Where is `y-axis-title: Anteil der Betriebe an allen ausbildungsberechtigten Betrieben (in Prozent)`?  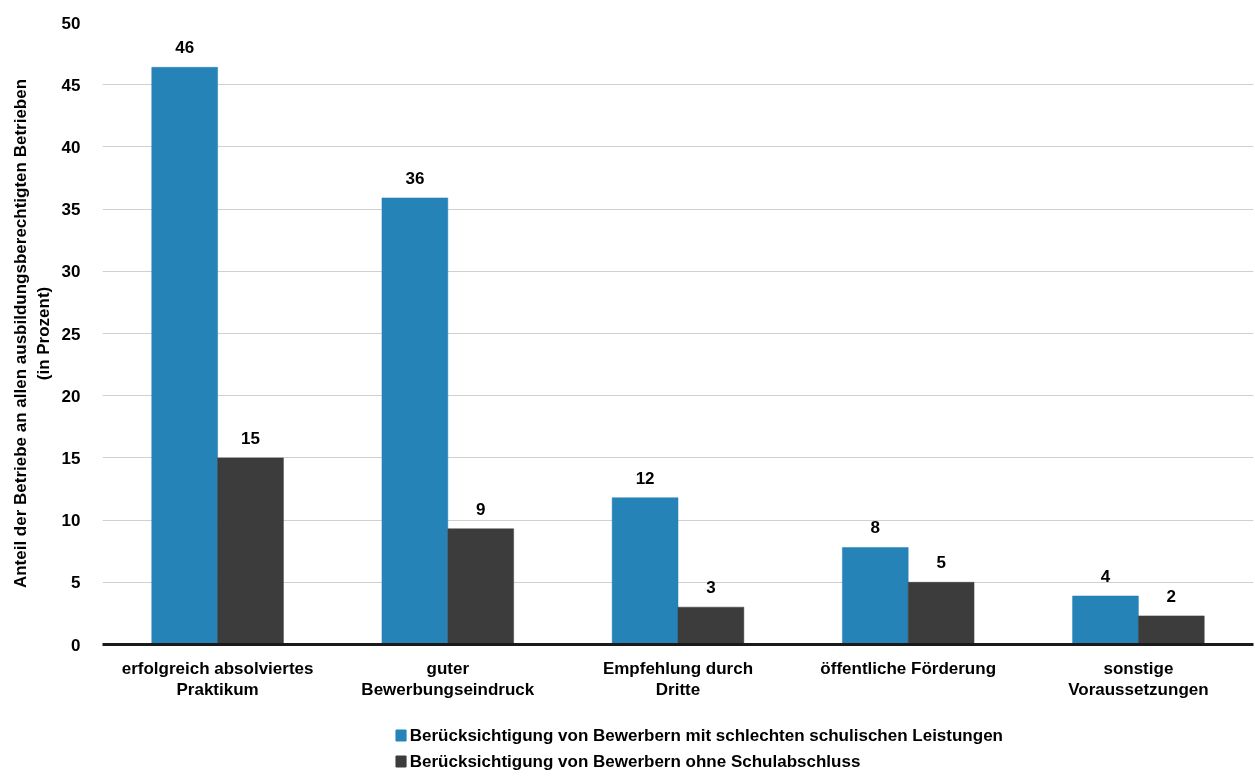
y-axis-title: Anteil der Betriebe an allen ausbildungsberechtigten Betrieben (in Prozent) is located at coordinates (31, 333).